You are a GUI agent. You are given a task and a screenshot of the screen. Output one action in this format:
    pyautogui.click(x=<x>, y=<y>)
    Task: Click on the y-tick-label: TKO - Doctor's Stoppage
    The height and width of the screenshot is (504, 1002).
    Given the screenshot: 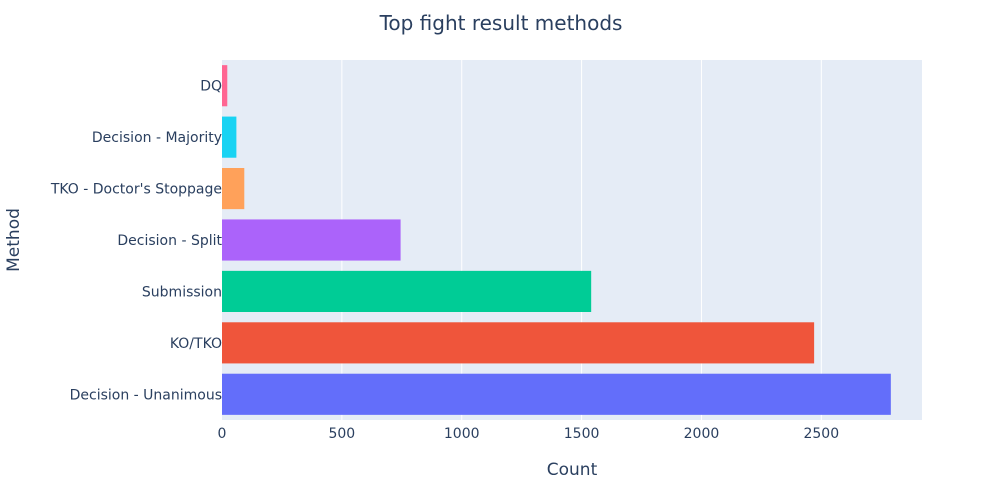 What is the action you would take?
    pyautogui.click(x=136, y=190)
    